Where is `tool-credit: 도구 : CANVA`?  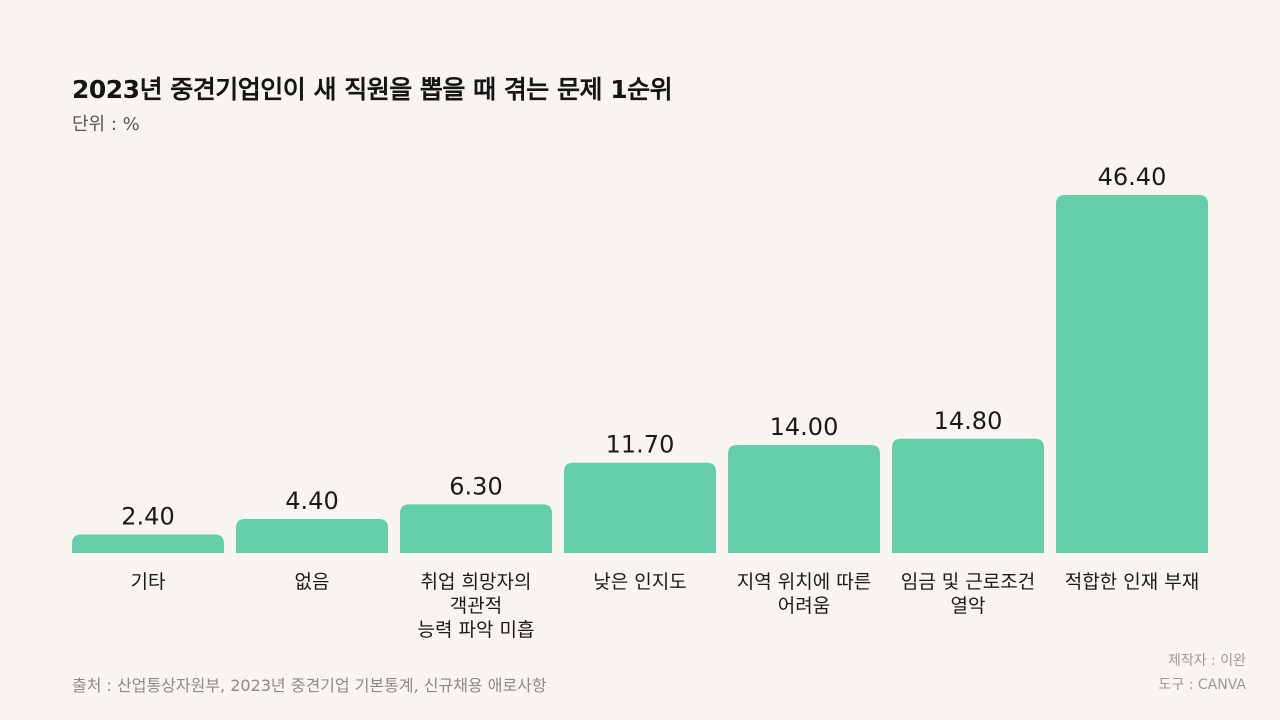
tool-credit: 도구 : CANVA is located at coordinates (1202, 685).